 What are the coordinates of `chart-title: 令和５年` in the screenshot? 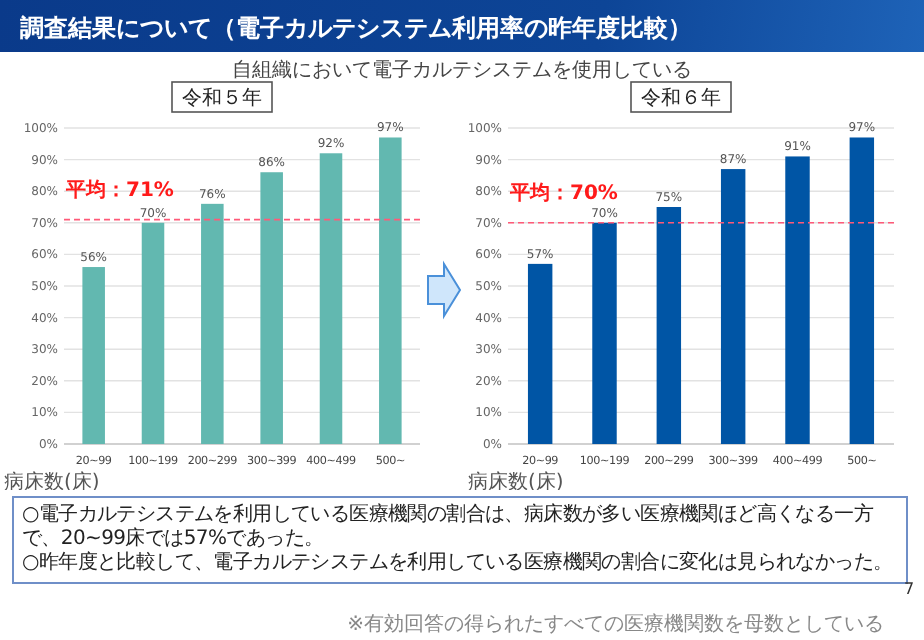 It's located at (222, 98).